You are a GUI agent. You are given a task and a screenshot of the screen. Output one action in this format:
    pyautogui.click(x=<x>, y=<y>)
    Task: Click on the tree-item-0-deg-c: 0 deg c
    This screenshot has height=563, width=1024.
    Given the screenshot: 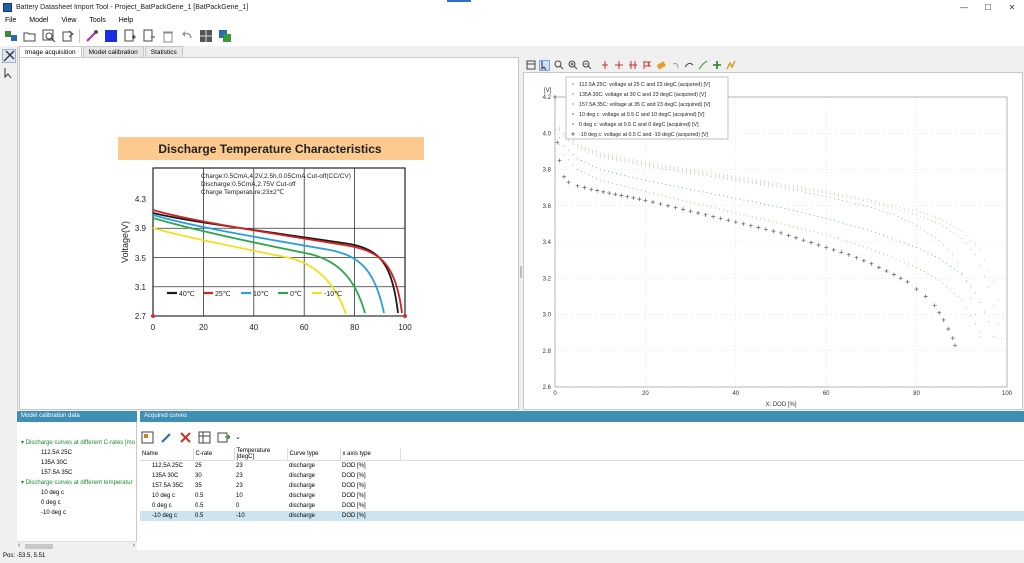 What is the action you would take?
    pyautogui.click(x=51, y=503)
    